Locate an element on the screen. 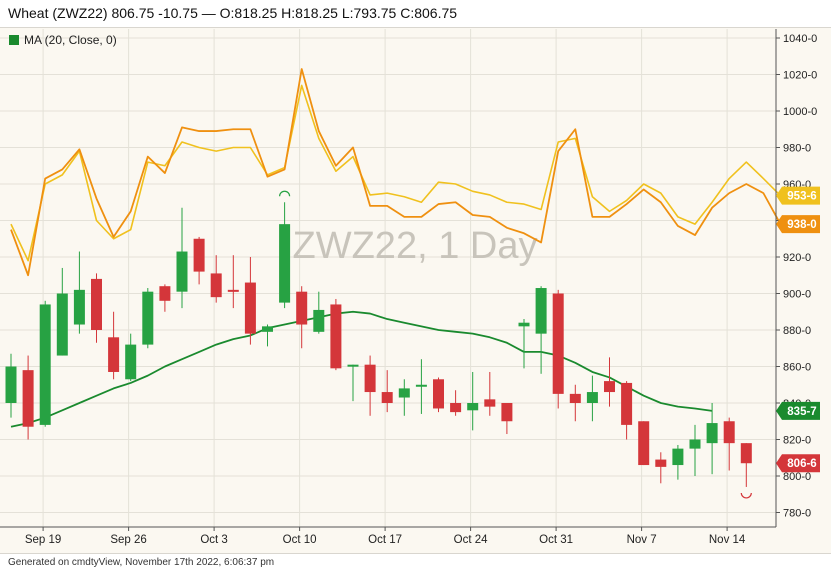  y-tick-label: 920-0 is located at coordinates (797, 258).